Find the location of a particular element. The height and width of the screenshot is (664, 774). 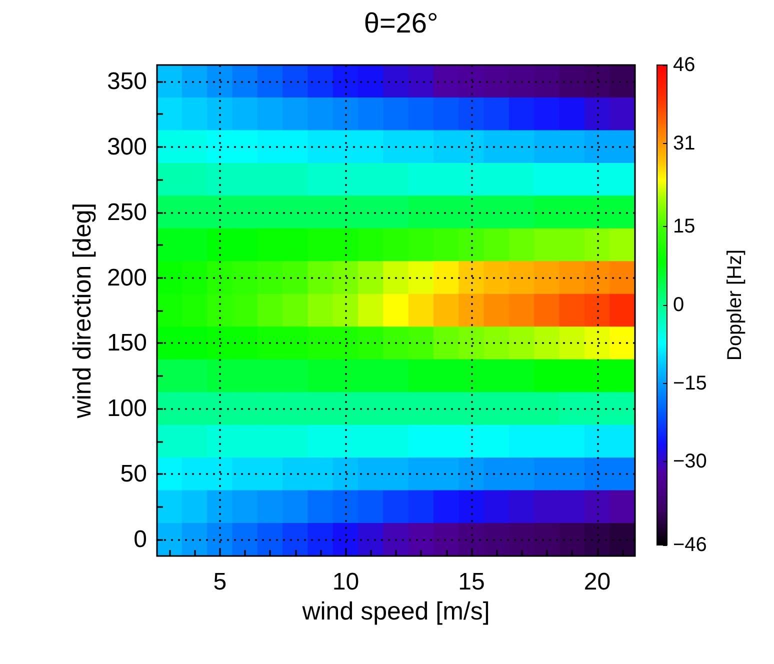

chart-title: θ=26° is located at coordinates (401, 23).